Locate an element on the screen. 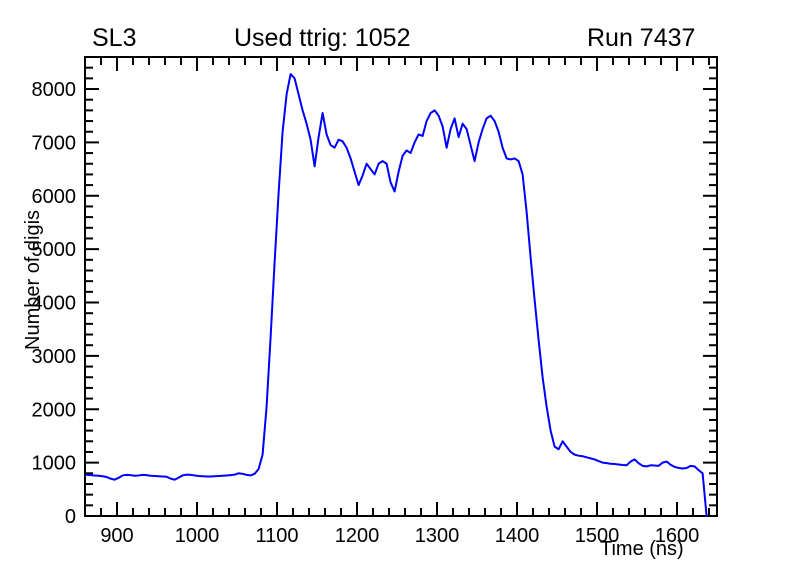  x-tick-labels: 900 1000 1100 1200 1300 1400 1500 1600 is located at coordinates (399, 536).